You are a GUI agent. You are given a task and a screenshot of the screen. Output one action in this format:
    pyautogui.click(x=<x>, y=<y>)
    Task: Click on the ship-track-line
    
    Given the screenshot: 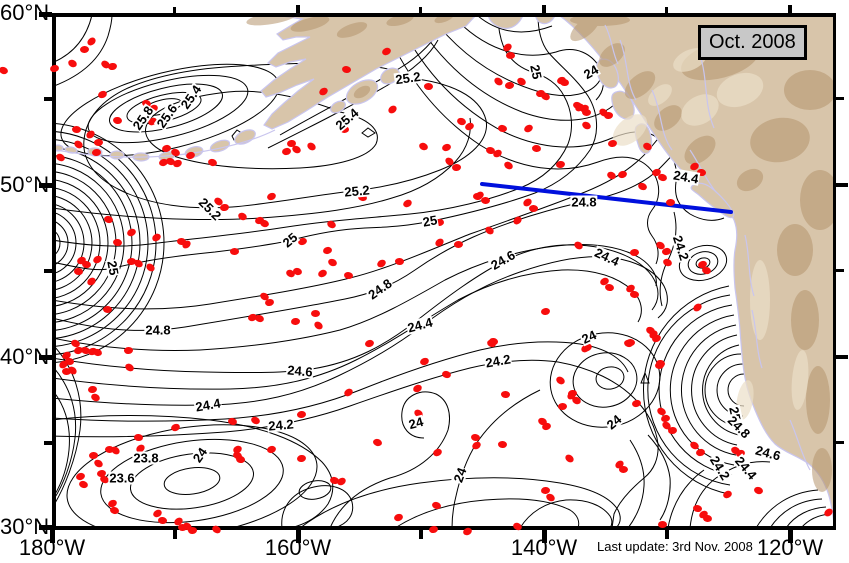 What is the action you would take?
    pyautogui.click(x=606, y=198)
    